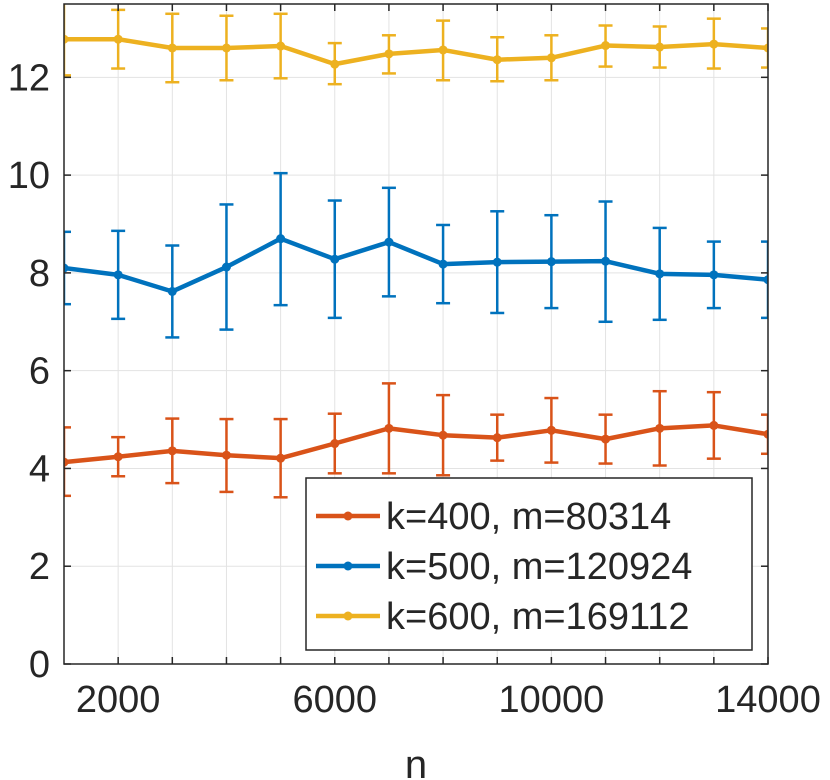 The height and width of the screenshot is (780, 830). I want to click on y-tick-label: 6, so click(39, 372).